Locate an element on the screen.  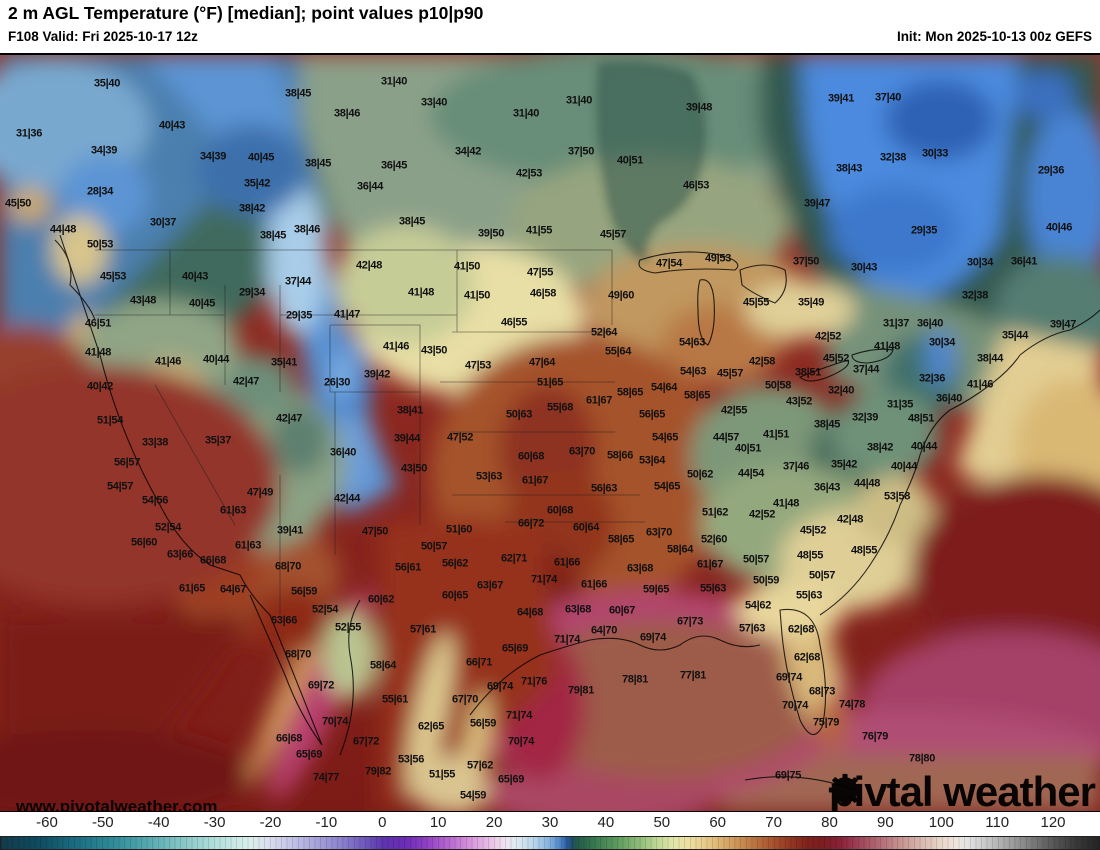
point-value: 47|55 is located at coordinates (540, 272).